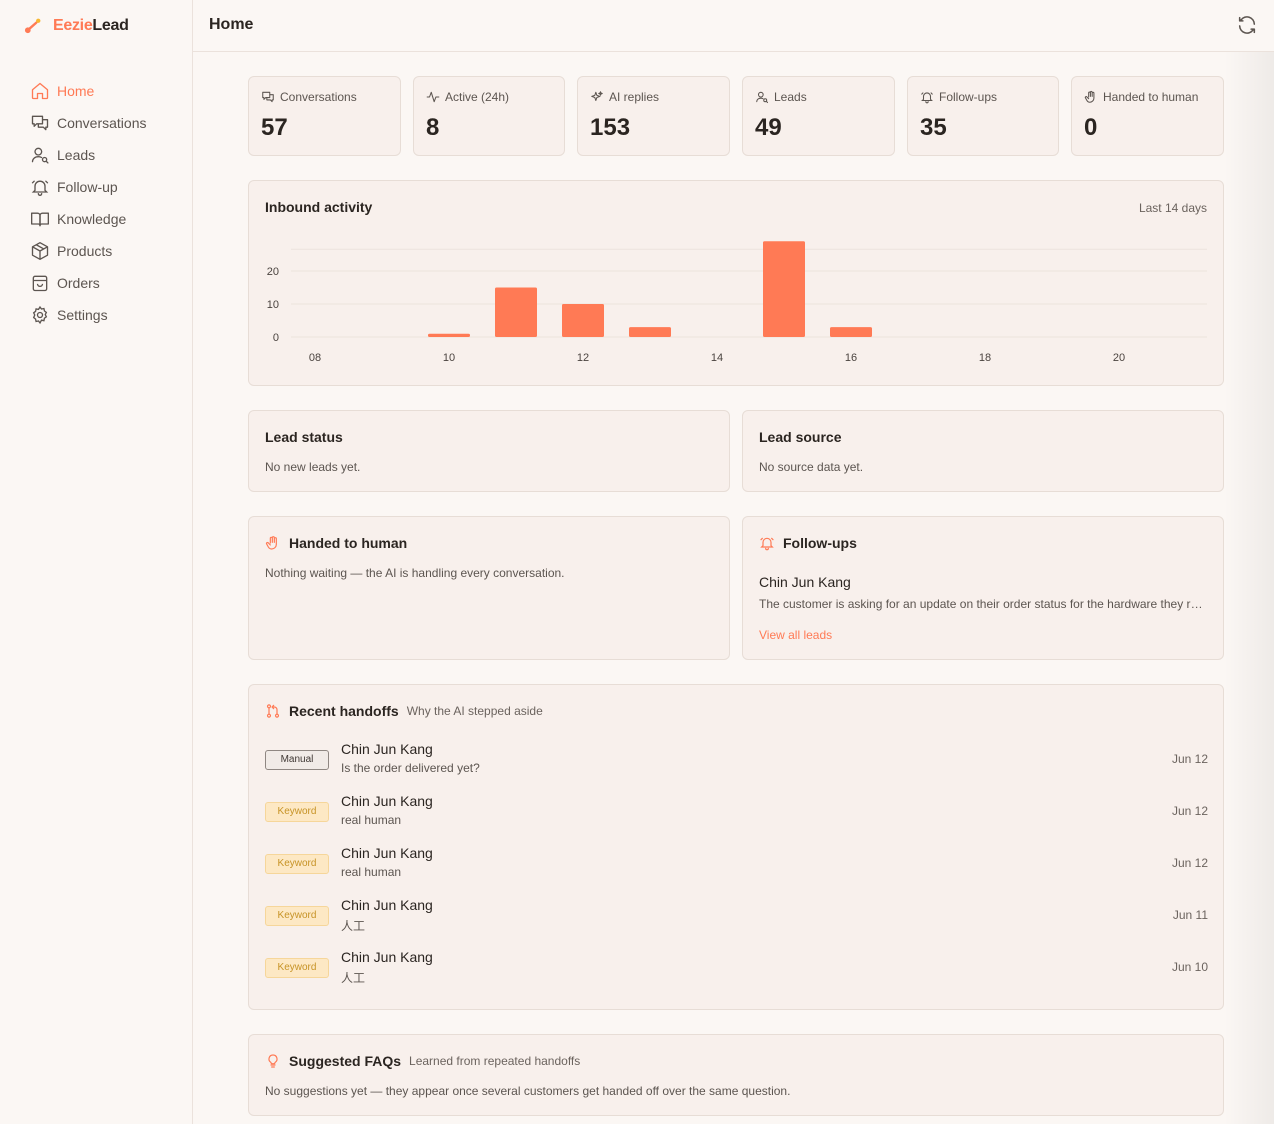 The width and height of the screenshot is (1274, 1124). Describe the element at coordinates (231, 24) in the screenshot. I see `page-title: Home` at that location.